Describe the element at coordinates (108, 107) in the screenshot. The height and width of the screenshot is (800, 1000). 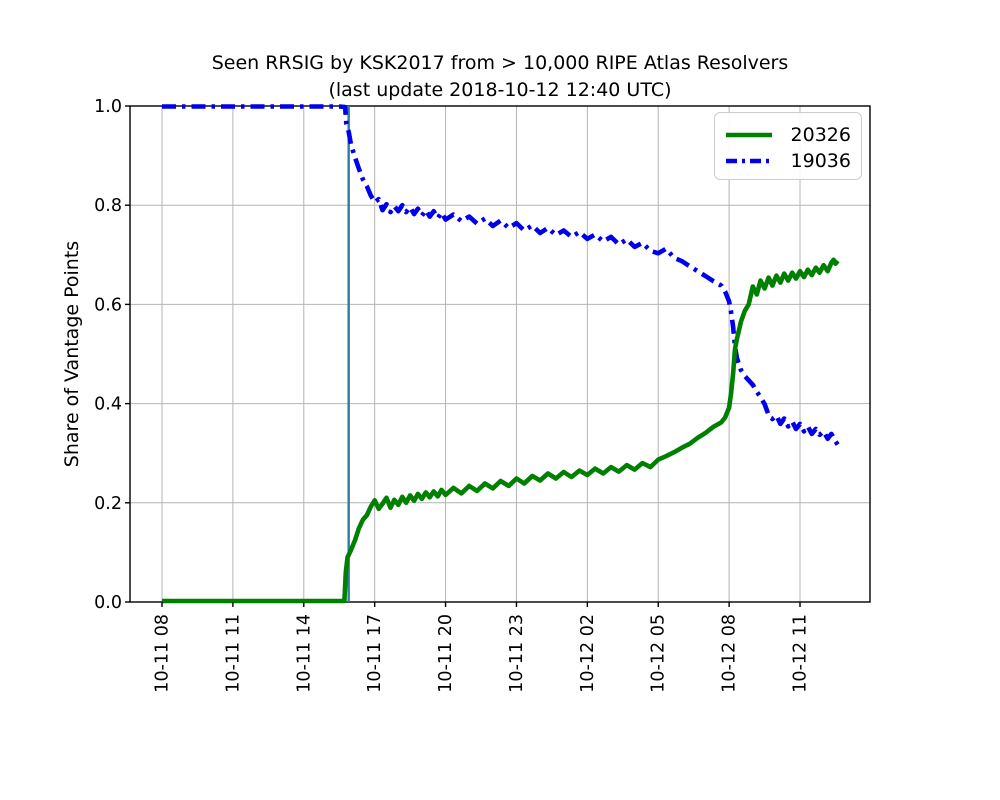
I see `y-tick-label: 1.0` at that location.